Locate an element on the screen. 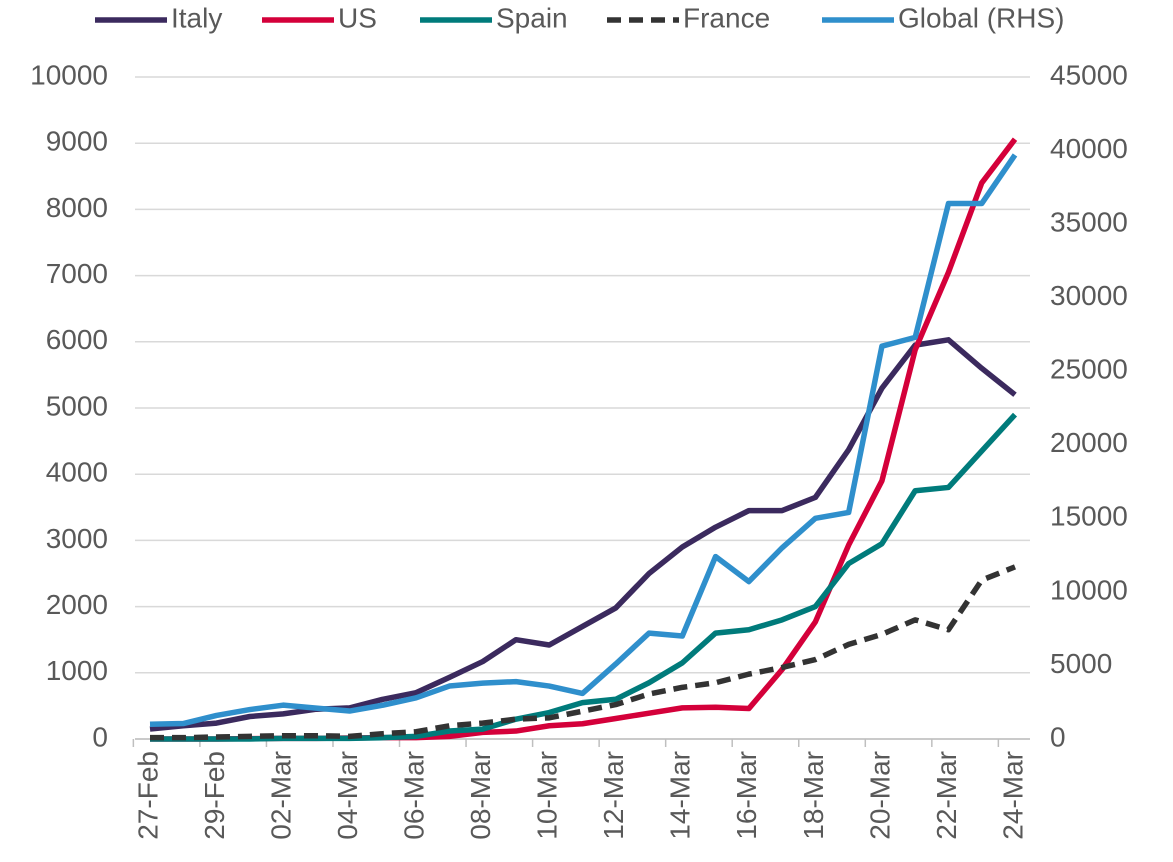  y2-tick-label: 30000 is located at coordinates (1089, 295).